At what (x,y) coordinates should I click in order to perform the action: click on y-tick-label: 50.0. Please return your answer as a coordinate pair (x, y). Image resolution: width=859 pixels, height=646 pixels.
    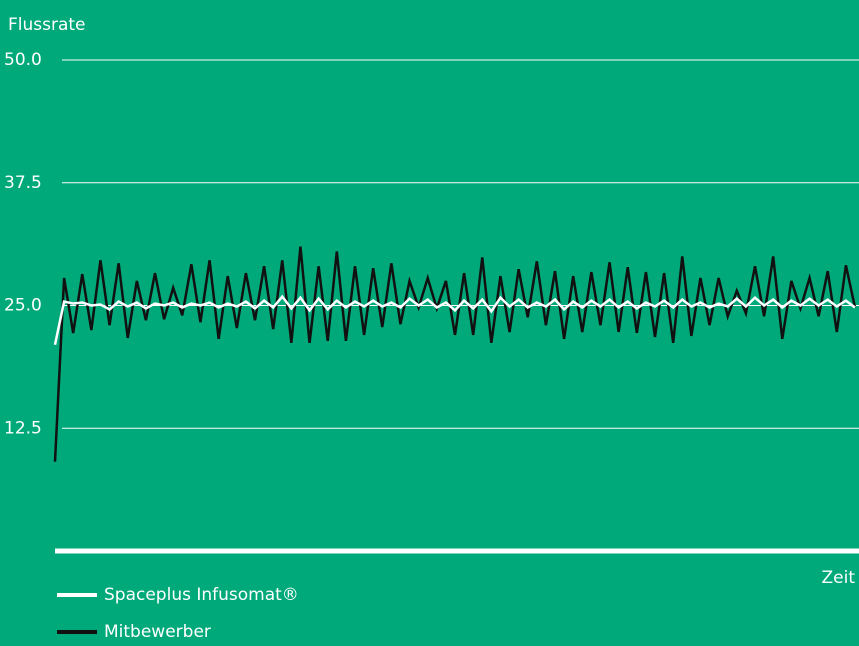
    Looking at the image, I should click on (23, 60).